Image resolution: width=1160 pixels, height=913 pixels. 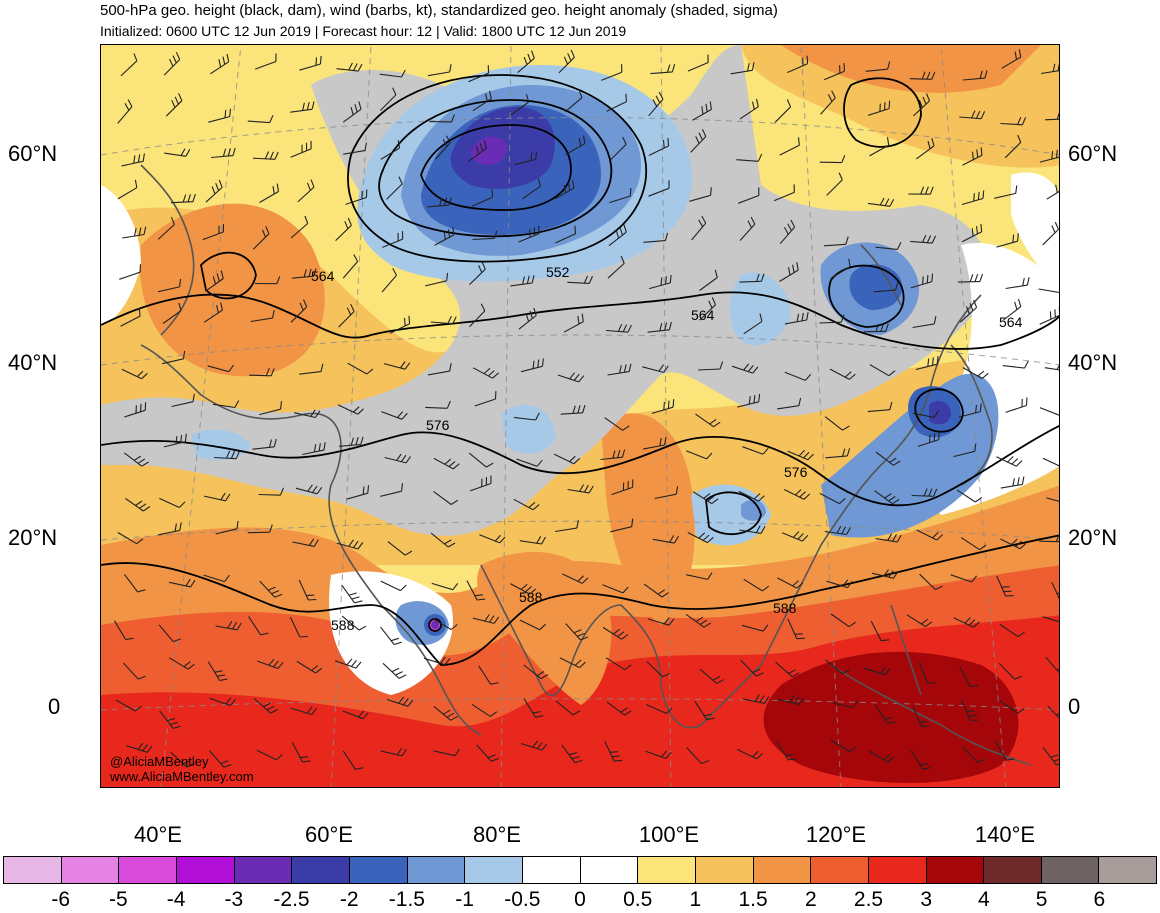 What do you see at coordinates (669, 834) in the screenshot?
I see `lon-label-100e: 100°E` at bounding box center [669, 834].